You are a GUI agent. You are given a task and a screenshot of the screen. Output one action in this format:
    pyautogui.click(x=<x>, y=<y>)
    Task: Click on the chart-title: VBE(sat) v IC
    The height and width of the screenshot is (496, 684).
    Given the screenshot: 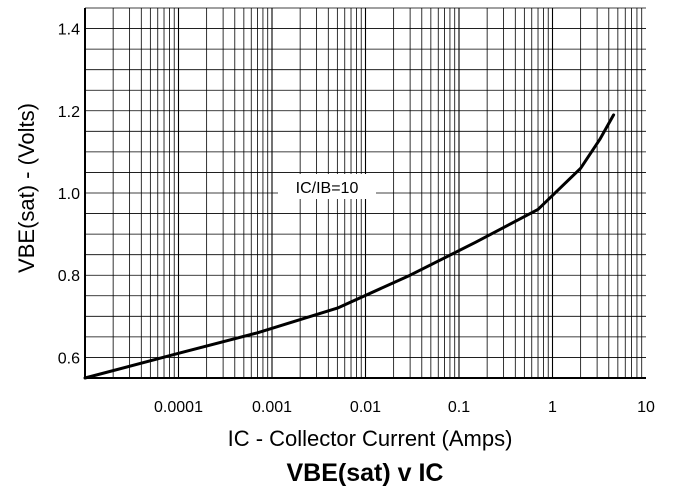 What is the action you would take?
    pyautogui.click(x=365, y=473)
    